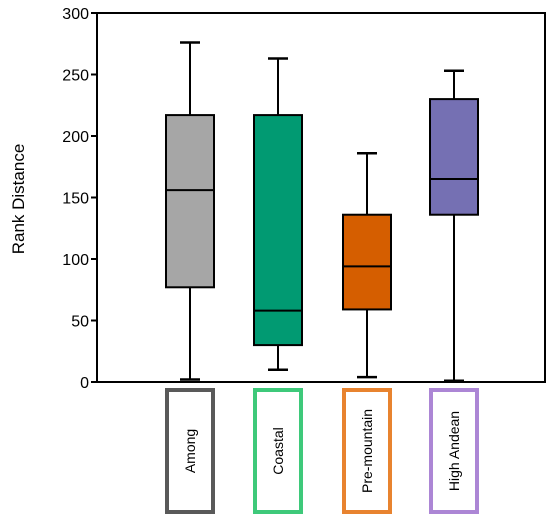 The image size is (550, 522). Describe the element at coordinates (84, 383) in the screenshot. I see `y-tick-label: 0` at that location.